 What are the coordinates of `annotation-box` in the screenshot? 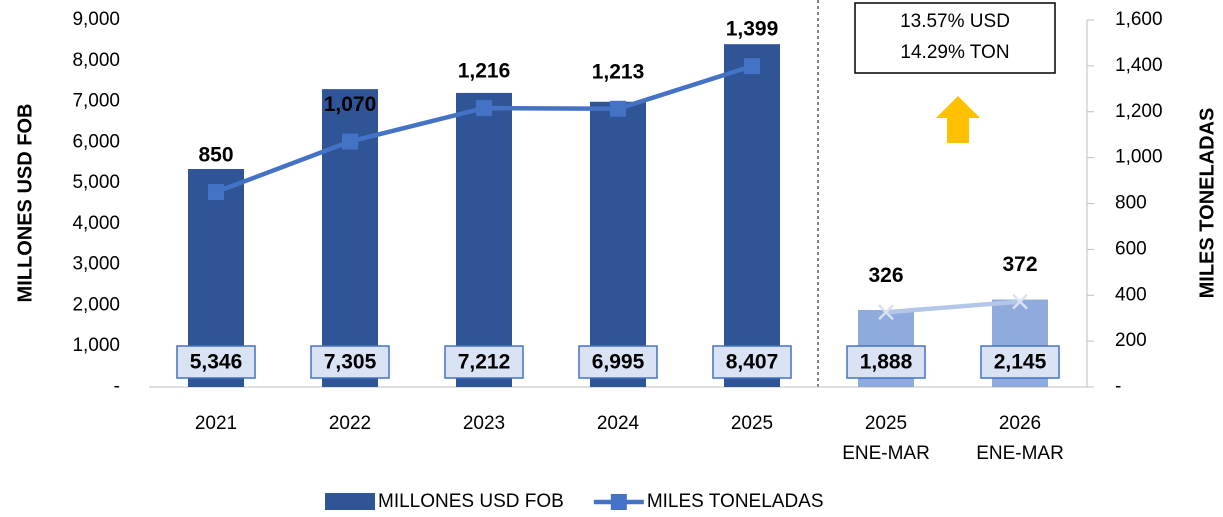 It's located at (955, 38).